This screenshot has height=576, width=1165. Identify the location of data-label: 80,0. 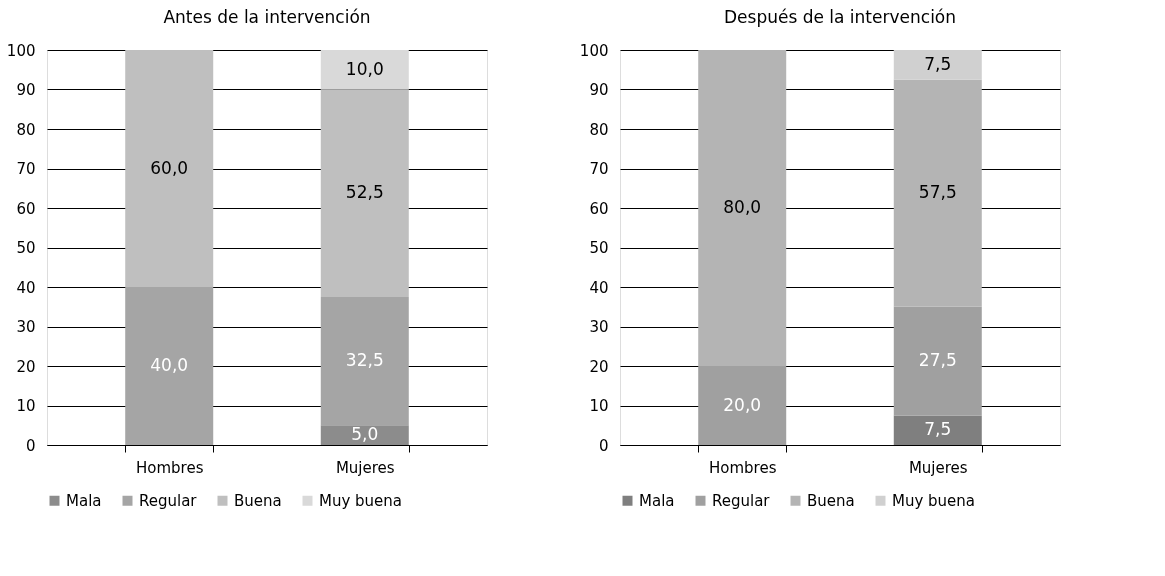
(742, 207).